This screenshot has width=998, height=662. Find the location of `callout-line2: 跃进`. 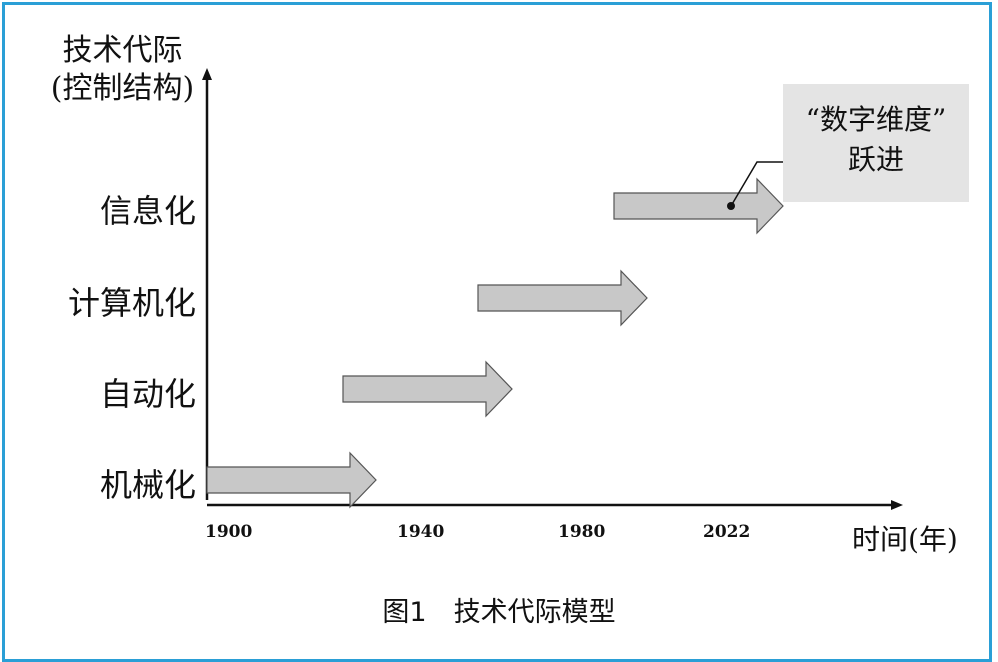

callout-line2: 跃进 is located at coordinates (875, 159).